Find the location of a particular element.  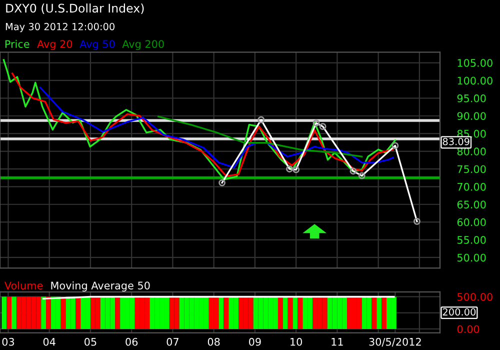

x-tick-label: 08 is located at coordinates (214, 342).